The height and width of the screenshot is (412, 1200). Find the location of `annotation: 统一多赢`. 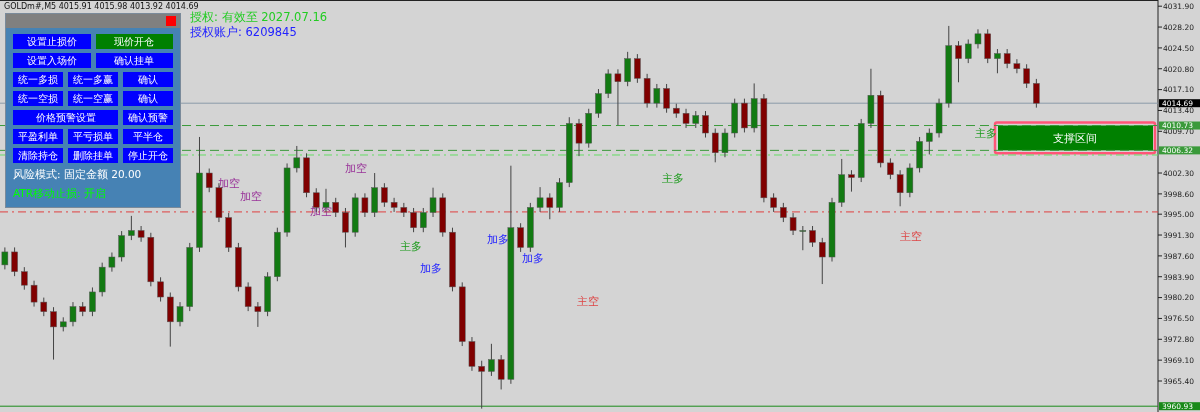

annotation: 统一多赢 is located at coordinates (93, 79).